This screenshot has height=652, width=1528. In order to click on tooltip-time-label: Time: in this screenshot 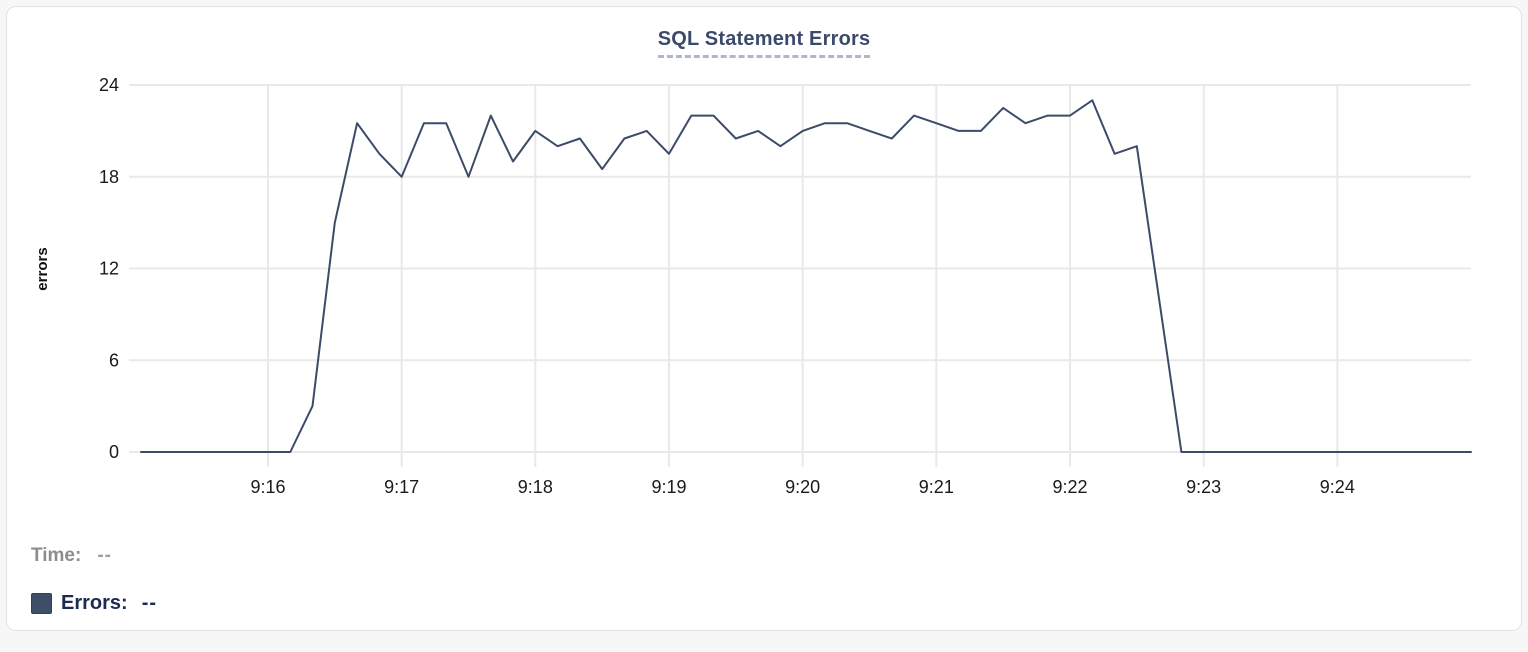, I will do `click(56, 555)`.